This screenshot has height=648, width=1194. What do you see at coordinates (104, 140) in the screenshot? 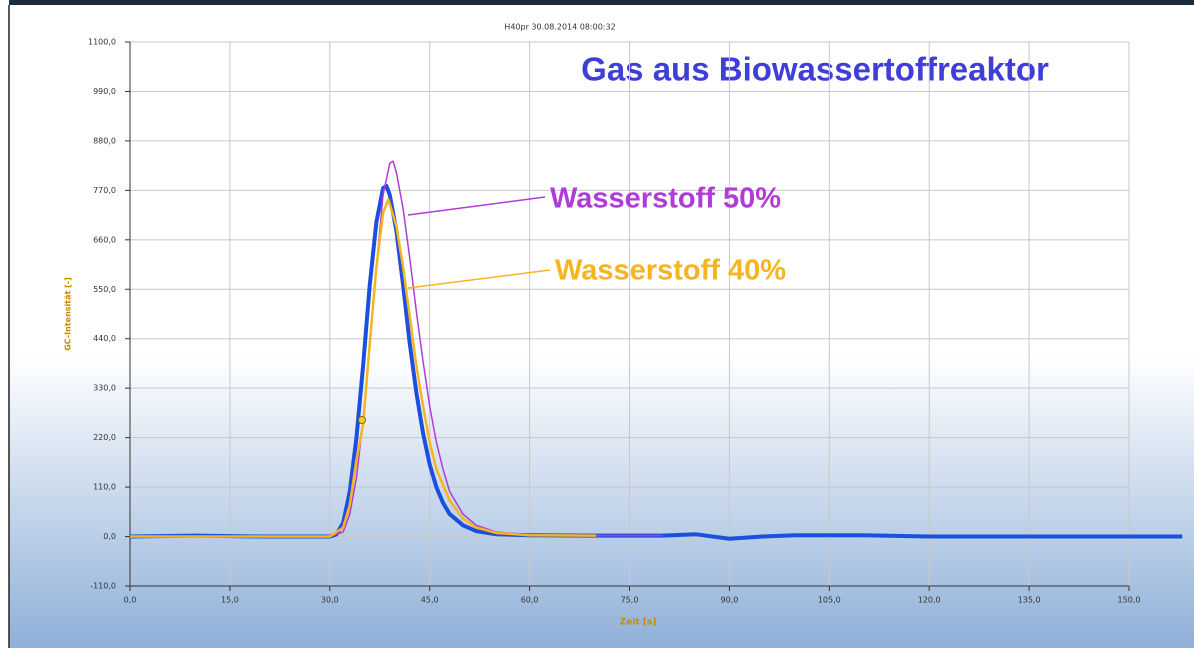
I see `y-tick-label: 880,0` at bounding box center [104, 140].